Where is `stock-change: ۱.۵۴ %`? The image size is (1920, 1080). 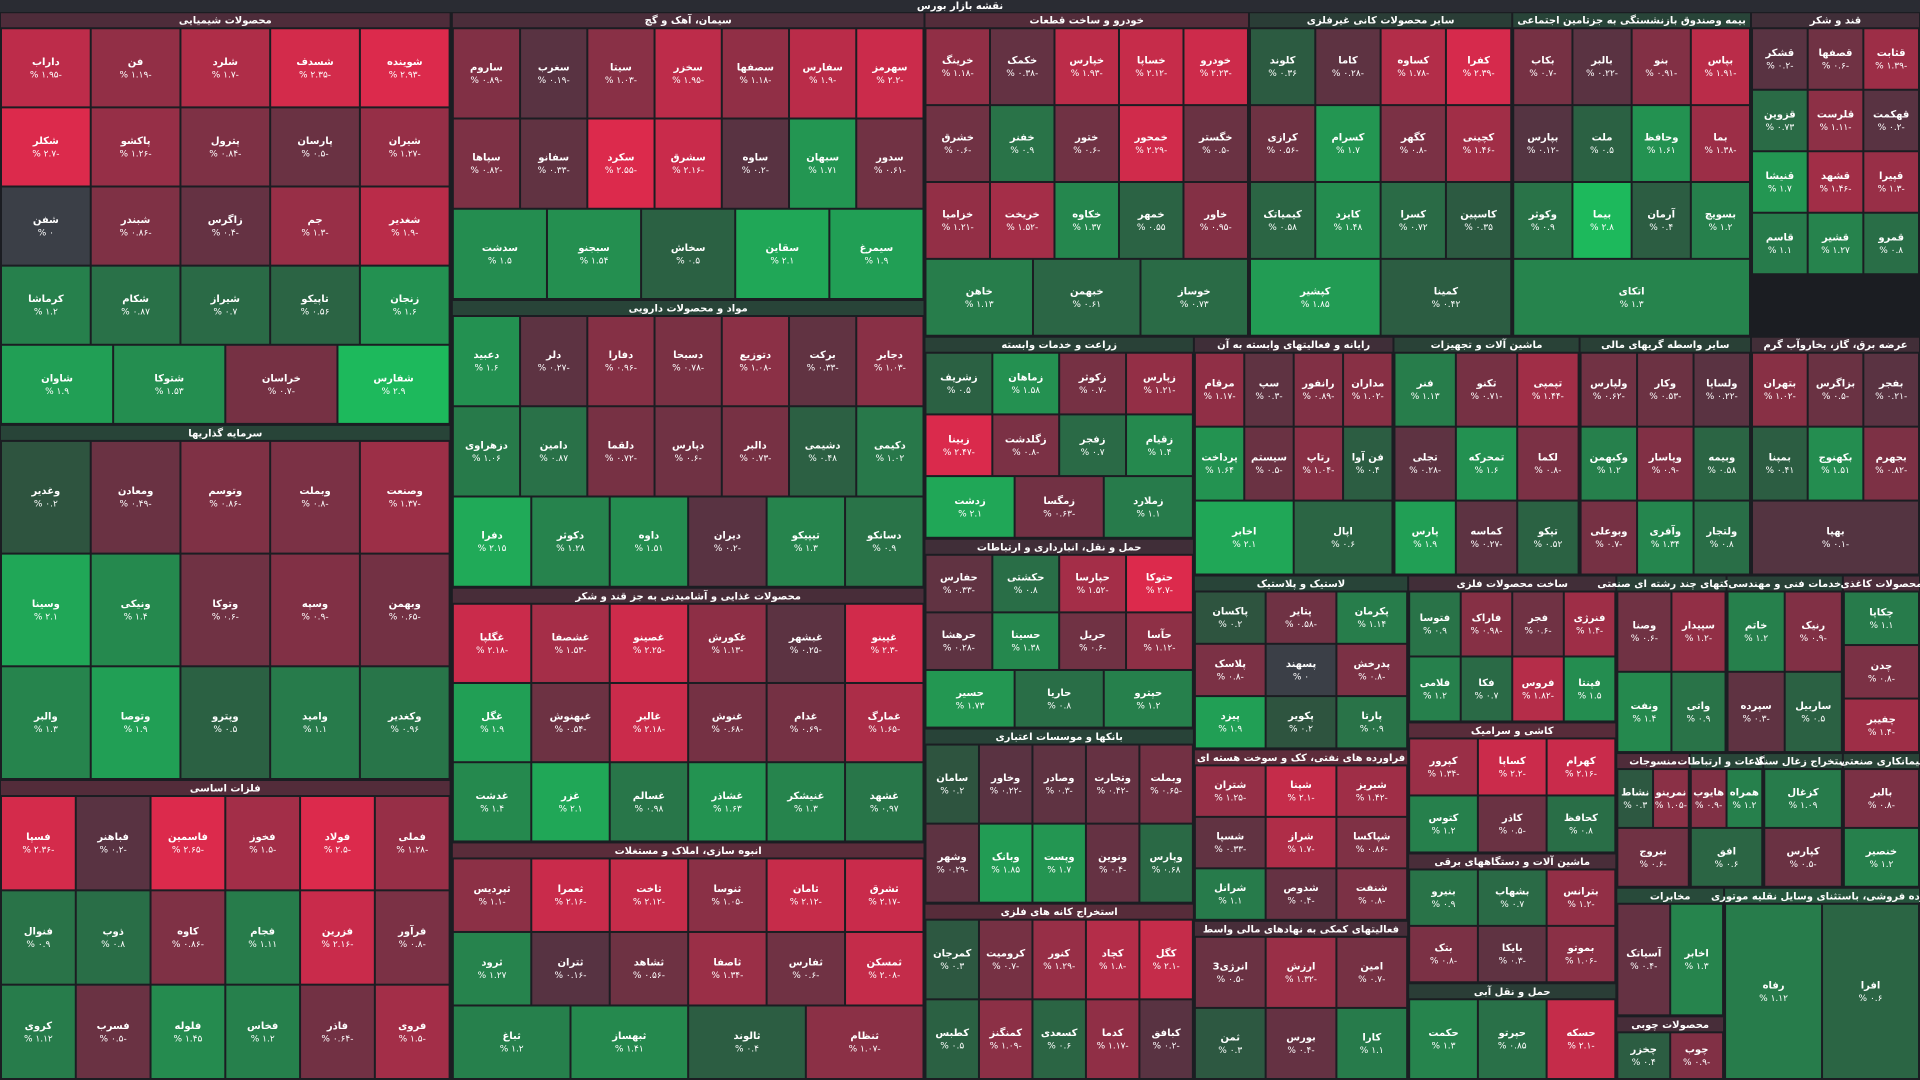
stock-change: ۱.۵۴ % is located at coordinates (594, 261).